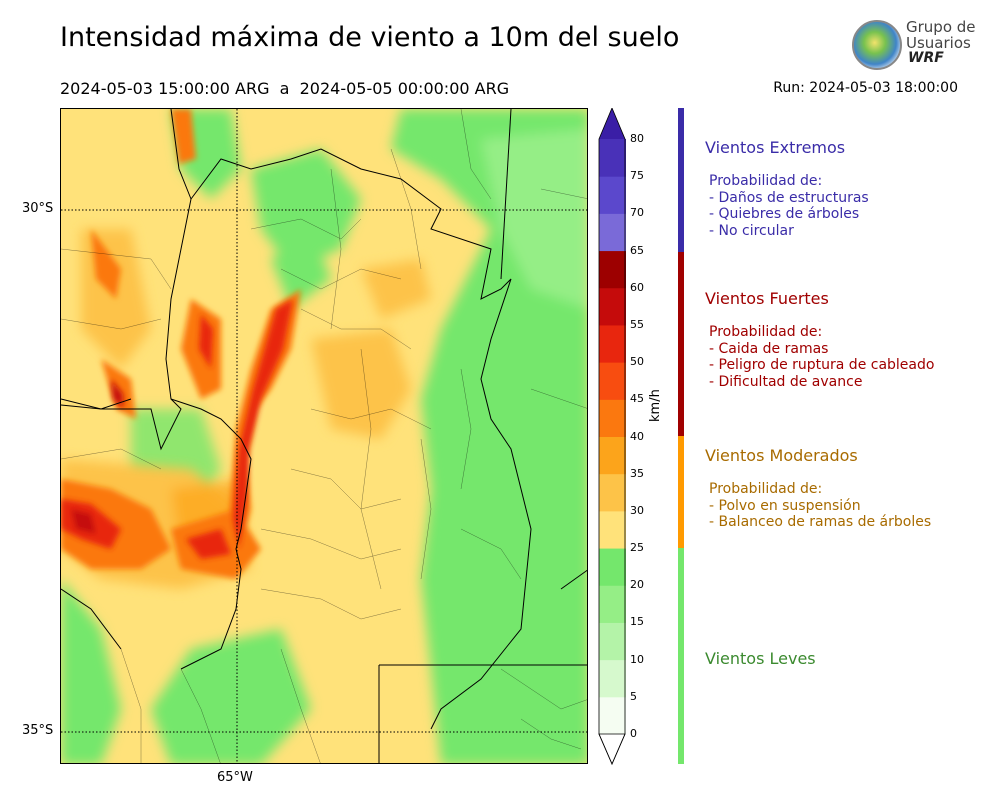 The height and width of the screenshot is (800, 1000). Describe the element at coordinates (785, 505) in the screenshot. I see `category-item: - Polvo en suspensión` at that location.